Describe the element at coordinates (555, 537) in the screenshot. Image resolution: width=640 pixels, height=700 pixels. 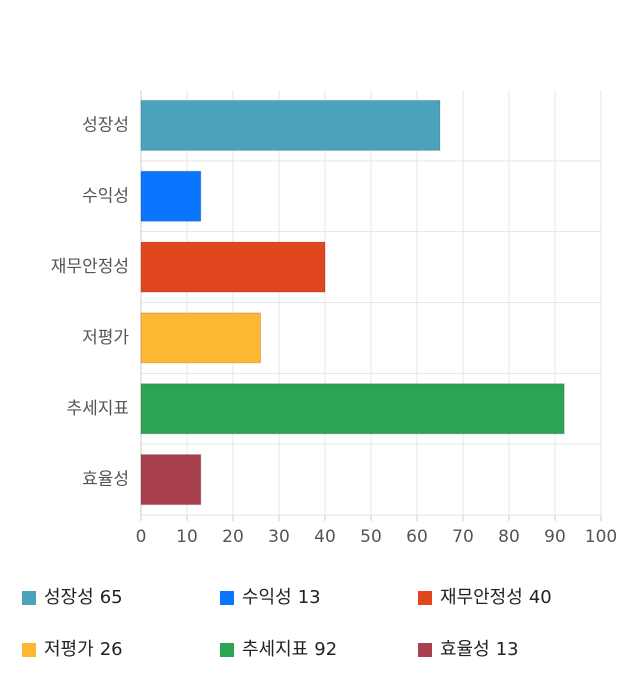
I see `x-tick-label: 90` at that location.